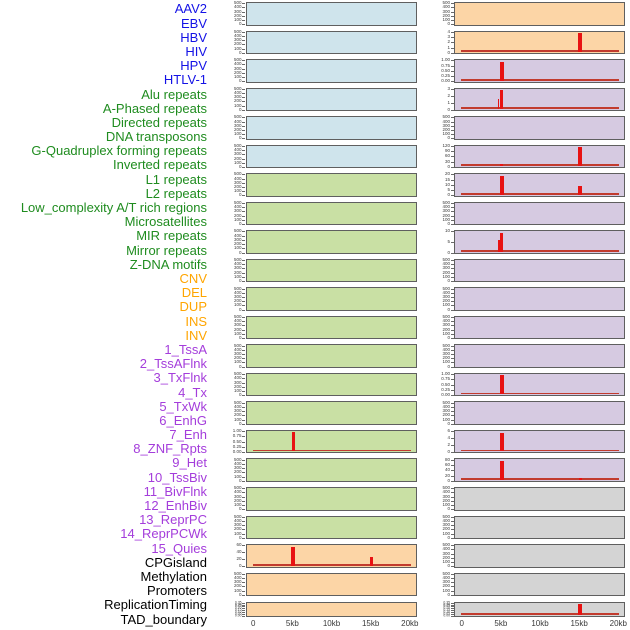 This screenshot has height=630, width=630. What do you see at coordinates (446, 613) in the screenshot?
I see `y-tick-label: 0.05` at bounding box center [446, 613].